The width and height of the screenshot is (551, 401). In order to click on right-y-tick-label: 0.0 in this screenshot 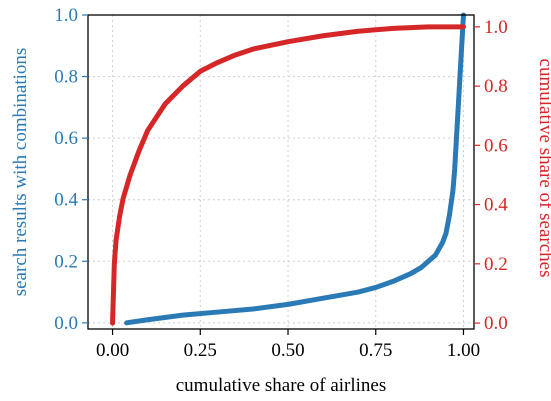, I will do `click(496, 323)`.